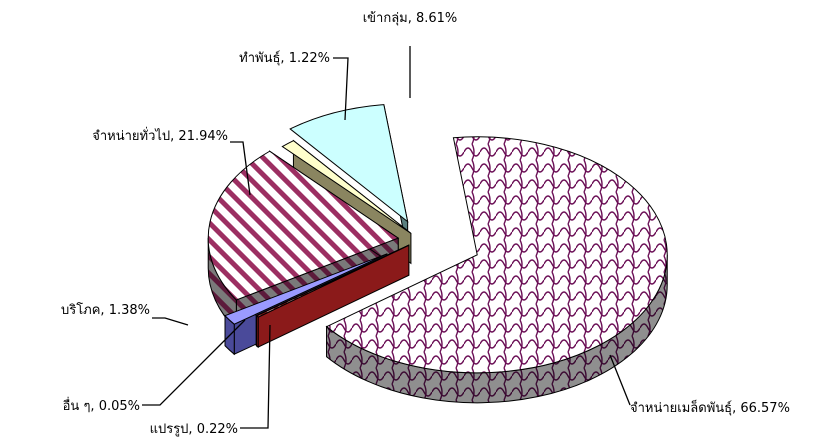  Describe the element at coordinates (101, 405) in the screenshot. I see `data-label: อื่น ๆ, 0.05%` at that location.